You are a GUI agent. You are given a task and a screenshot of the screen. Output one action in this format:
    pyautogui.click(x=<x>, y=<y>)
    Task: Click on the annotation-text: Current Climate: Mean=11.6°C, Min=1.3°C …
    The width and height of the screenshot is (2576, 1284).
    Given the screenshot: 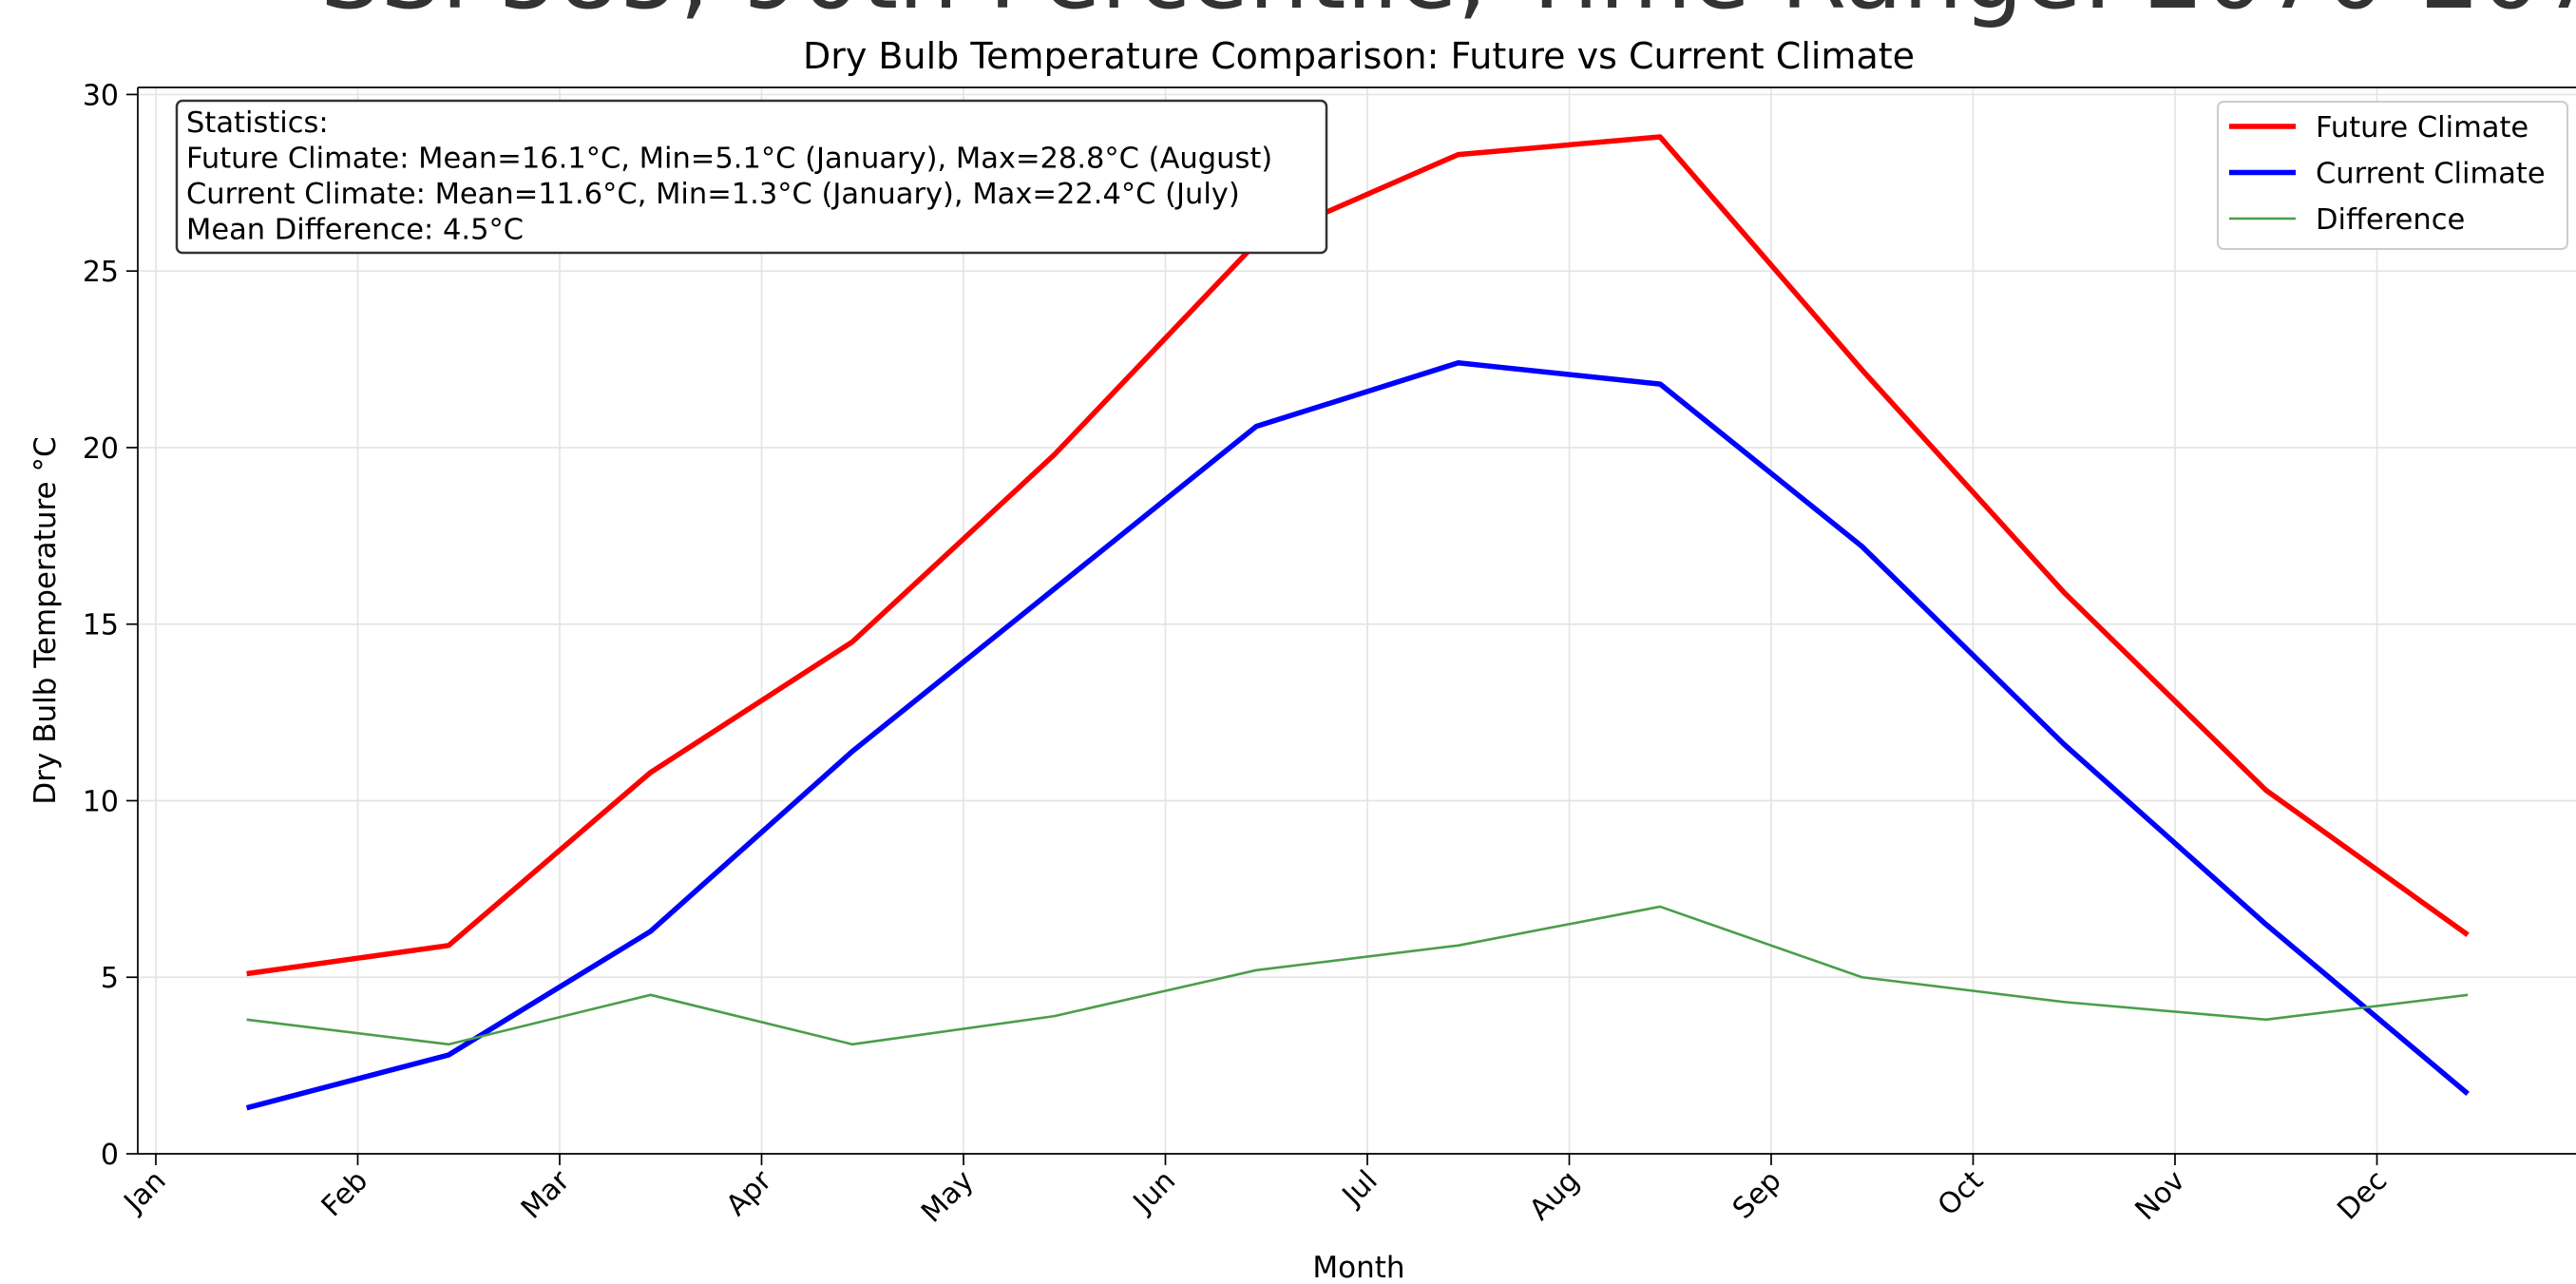 What is the action you would take?
    pyautogui.click(x=713, y=194)
    